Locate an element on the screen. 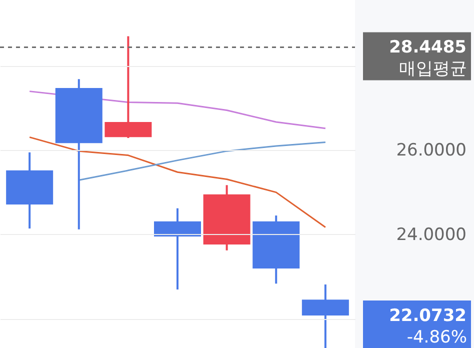 The height and width of the screenshot is (348, 474). candlestick is located at coordinates (128, 87).